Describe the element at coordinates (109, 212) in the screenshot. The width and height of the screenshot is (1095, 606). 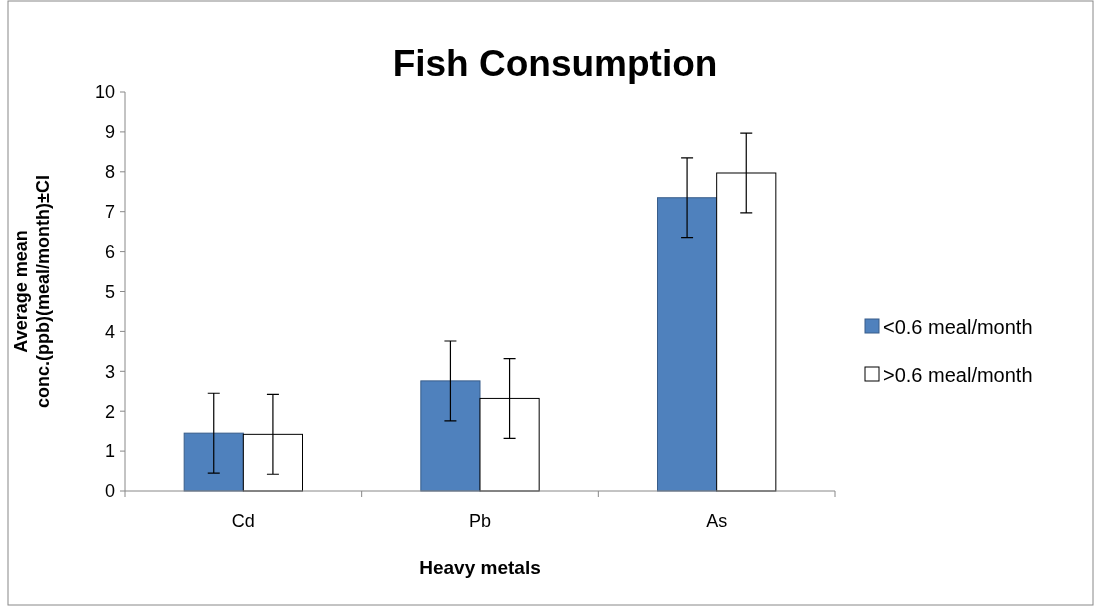
I see `y-tick-label: 7` at that location.